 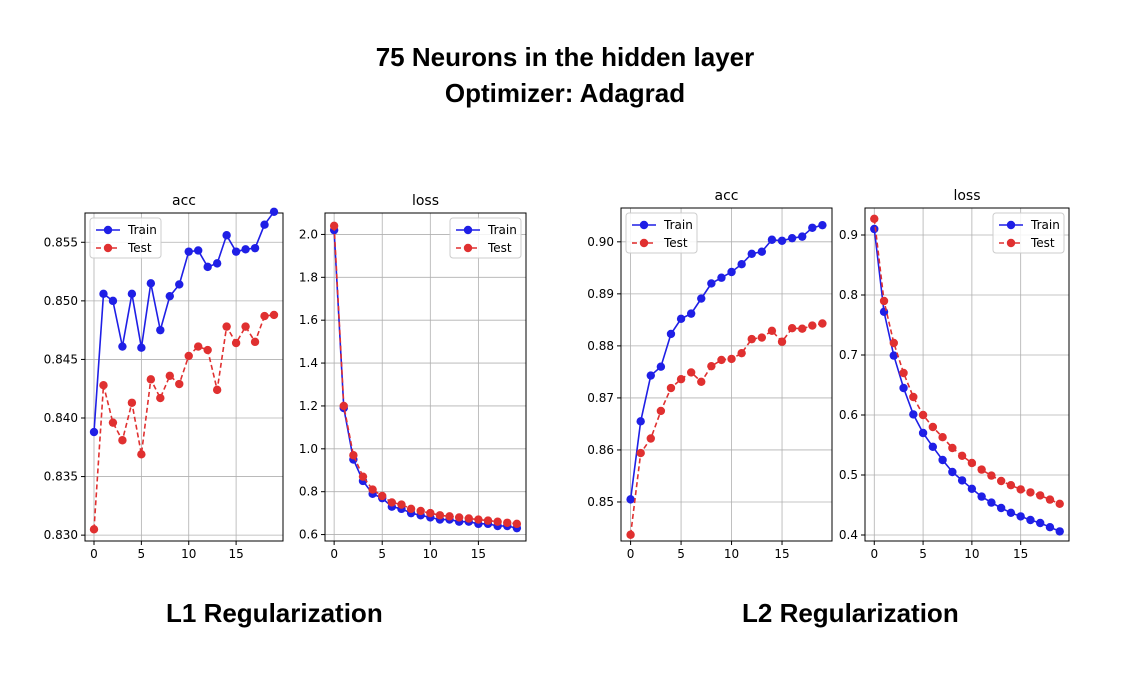 I want to click on y-tick-label: 2.0, so click(x=308, y=234).